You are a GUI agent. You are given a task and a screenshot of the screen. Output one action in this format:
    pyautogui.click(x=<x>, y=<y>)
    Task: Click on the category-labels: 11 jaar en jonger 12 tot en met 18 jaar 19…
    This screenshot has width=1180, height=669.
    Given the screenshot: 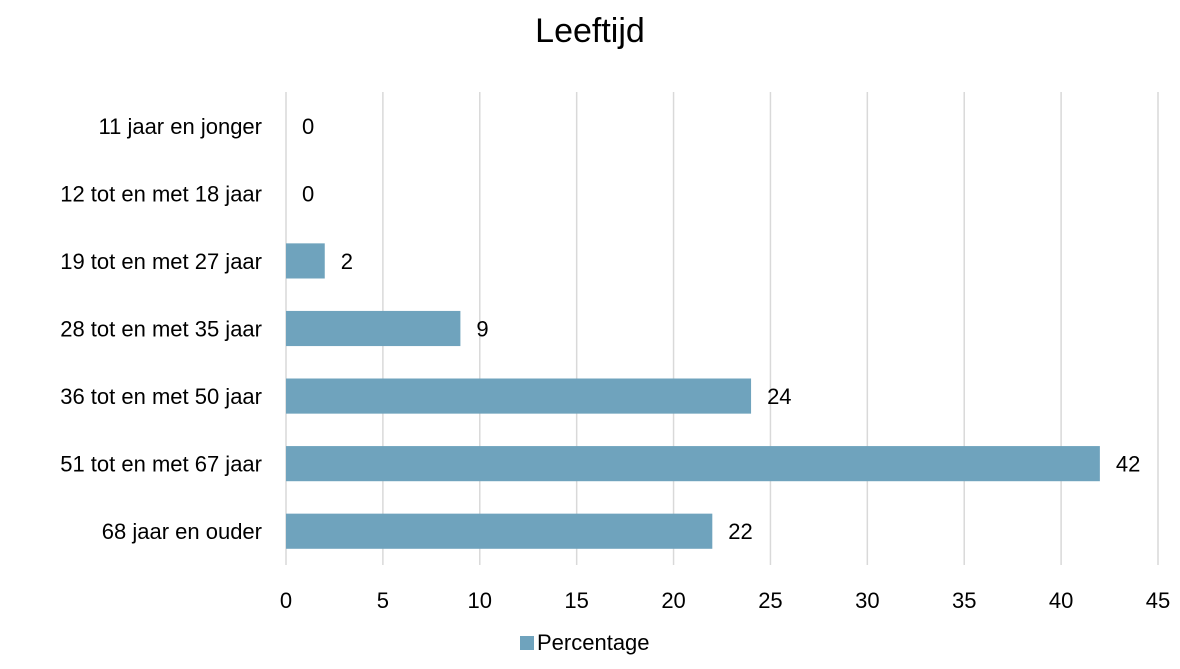 What is the action you would take?
    pyautogui.click(x=161, y=329)
    